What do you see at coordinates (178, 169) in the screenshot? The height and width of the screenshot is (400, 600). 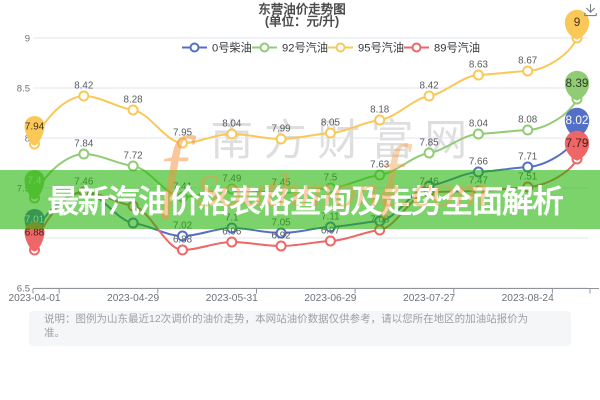 I see `svg-text: f` at bounding box center [178, 169].